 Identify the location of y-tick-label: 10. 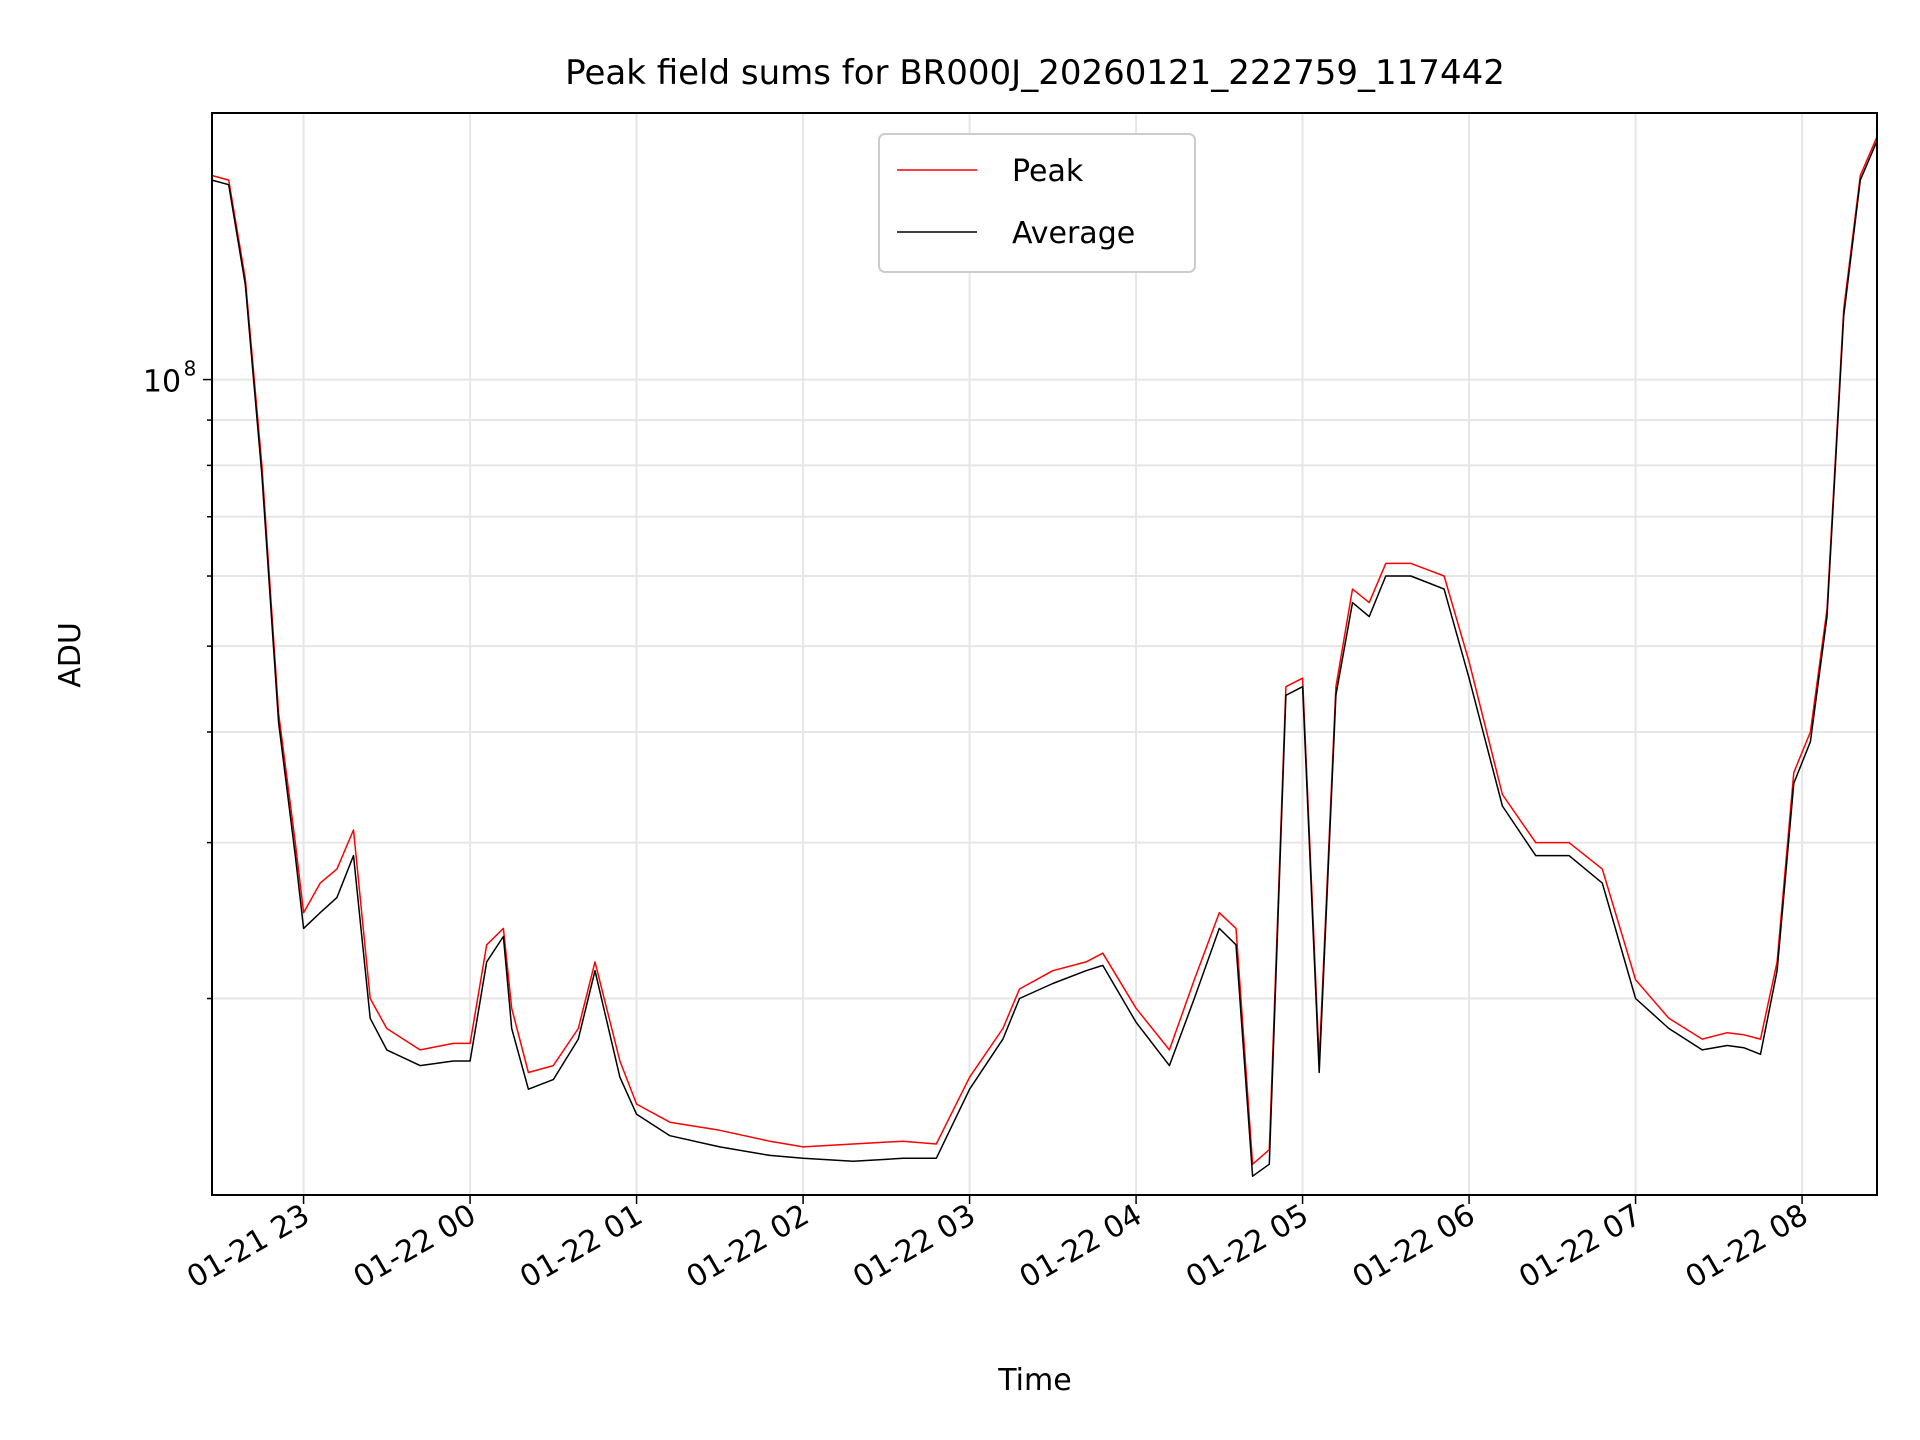
(162, 382).